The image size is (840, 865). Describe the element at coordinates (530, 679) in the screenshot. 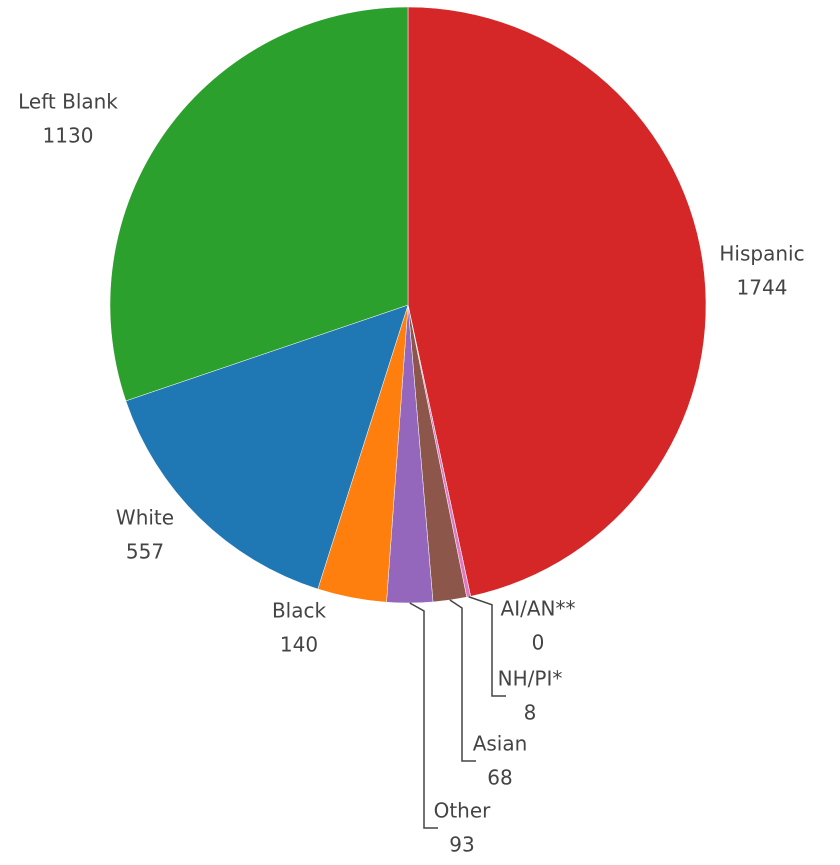

I see `slice-label: NH/PI*` at that location.